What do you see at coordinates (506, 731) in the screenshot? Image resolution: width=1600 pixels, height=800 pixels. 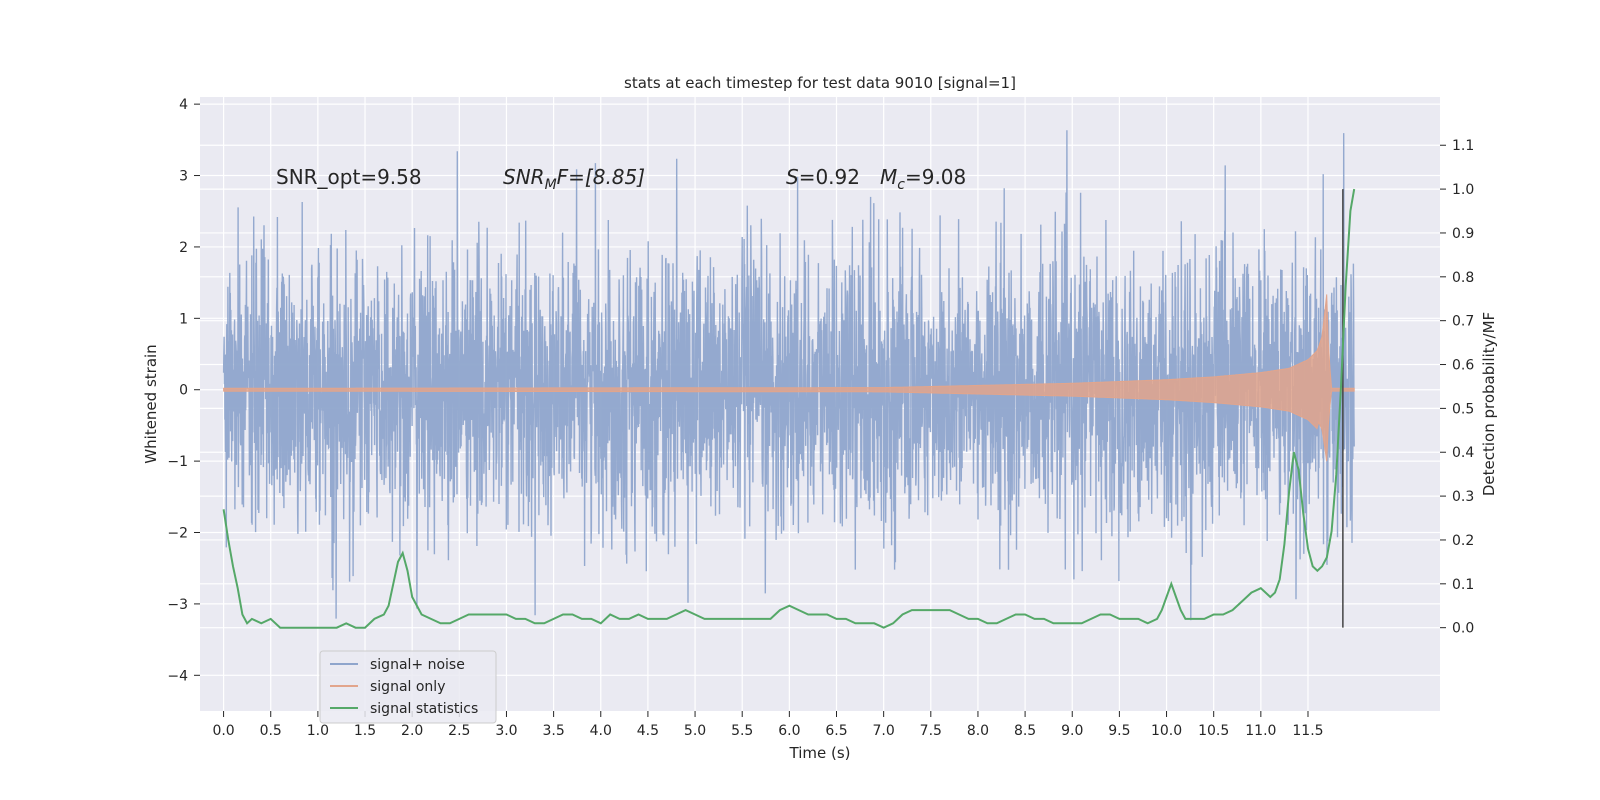 I see `x-tick-label: 3.0` at bounding box center [506, 731].